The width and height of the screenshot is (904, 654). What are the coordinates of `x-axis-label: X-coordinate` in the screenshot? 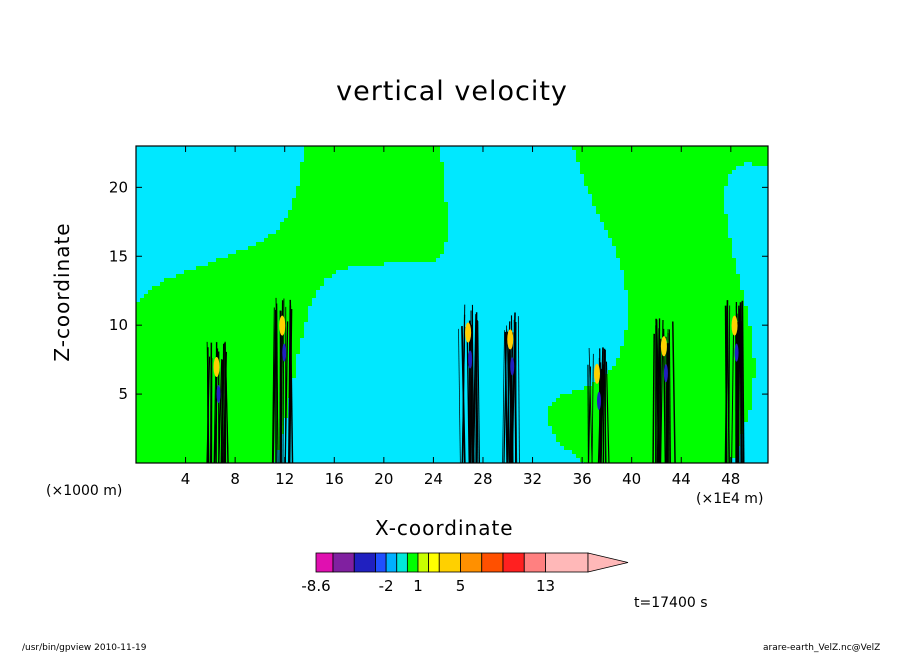 It's located at (444, 528).